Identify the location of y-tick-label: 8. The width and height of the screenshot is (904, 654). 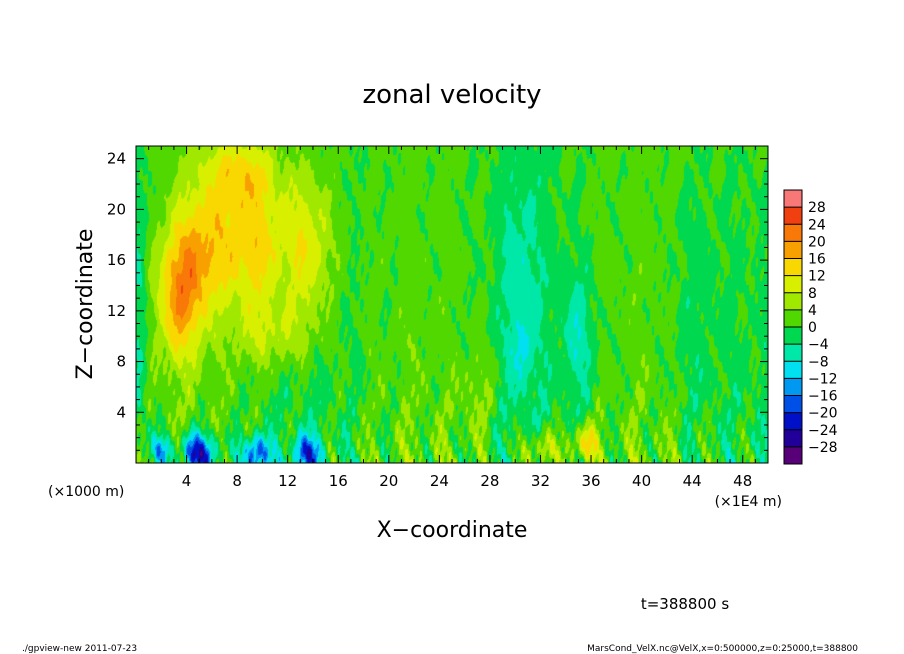
(121, 362).